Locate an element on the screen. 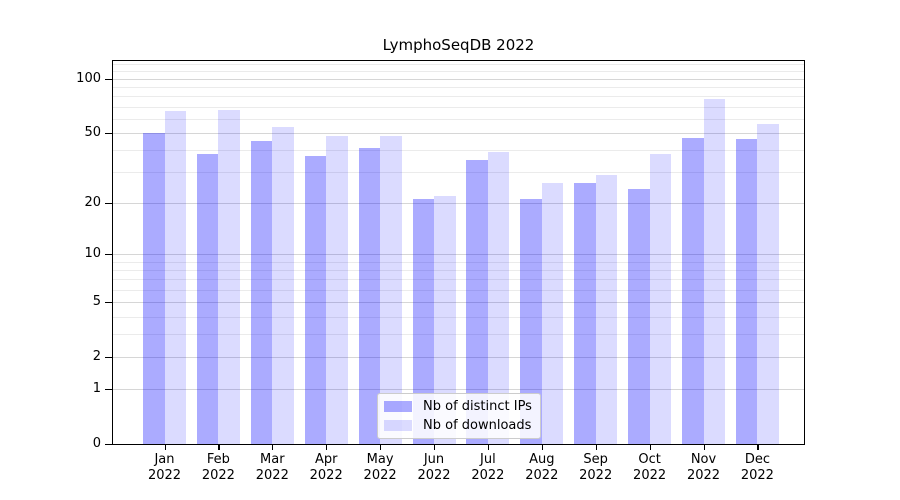 The height and width of the screenshot is (500, 900). x-tick-label-jun: Jun 2022 is located at coordinates (434, 467).